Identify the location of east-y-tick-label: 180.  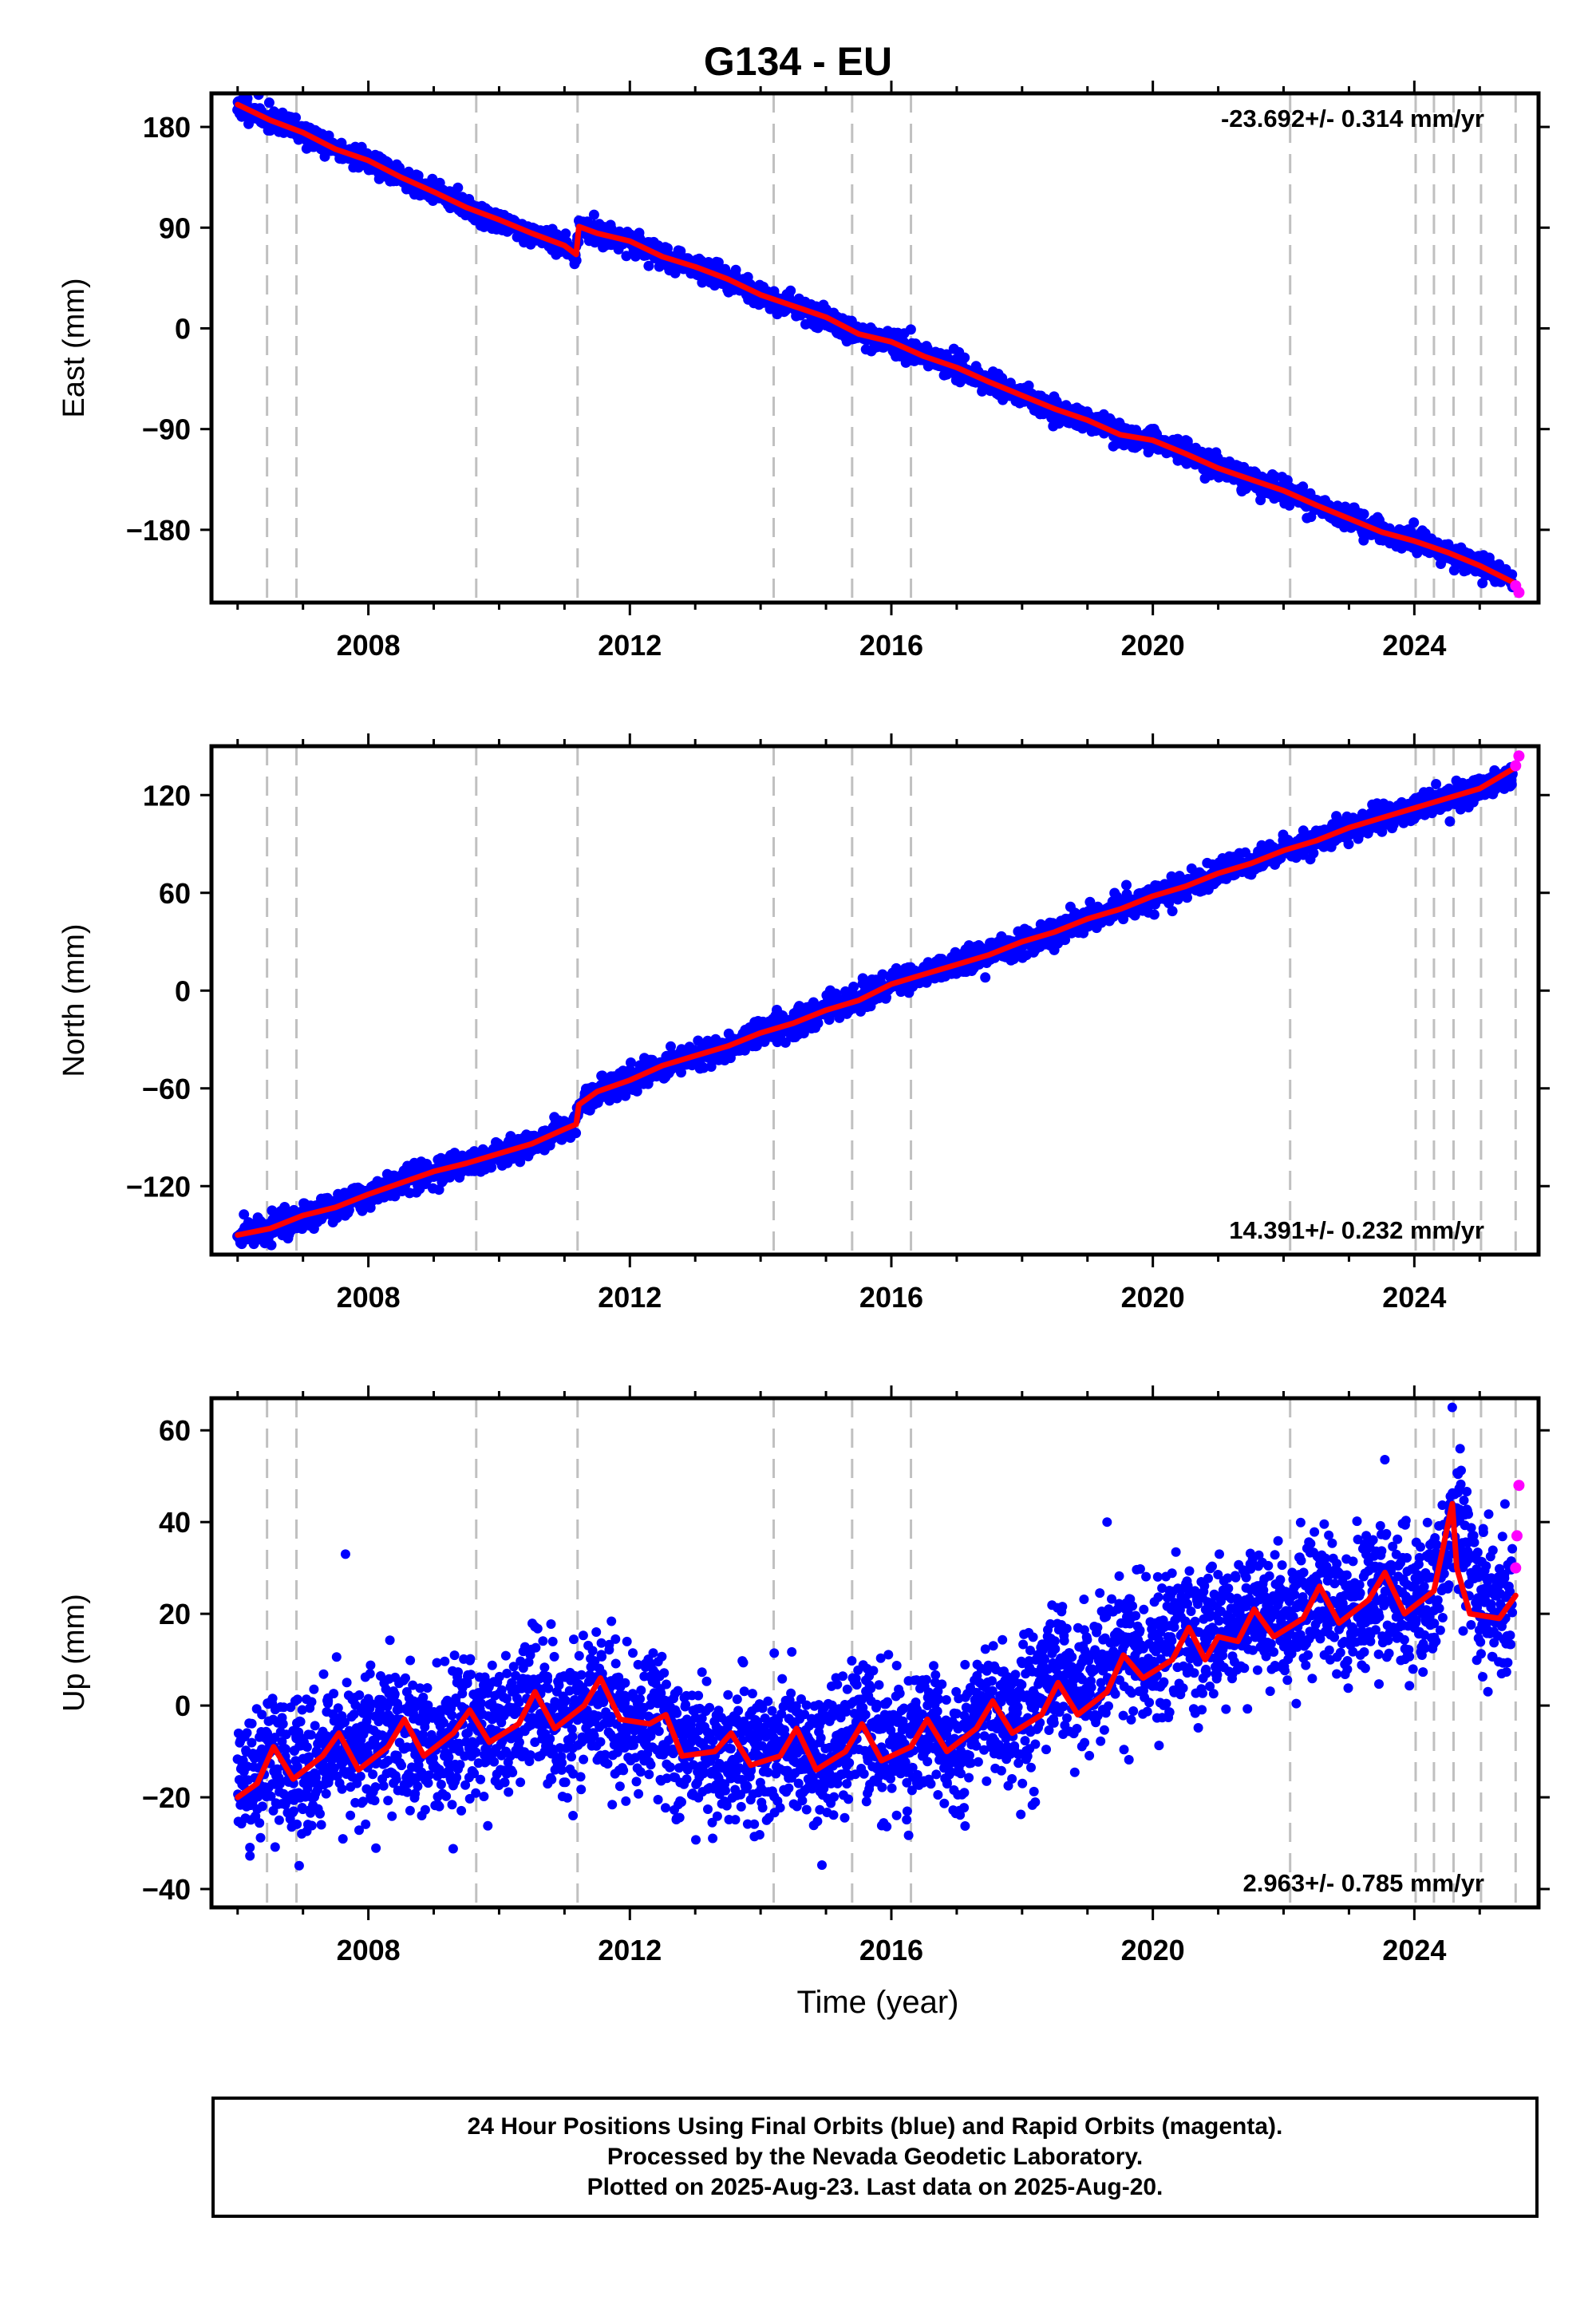
(167, 128).